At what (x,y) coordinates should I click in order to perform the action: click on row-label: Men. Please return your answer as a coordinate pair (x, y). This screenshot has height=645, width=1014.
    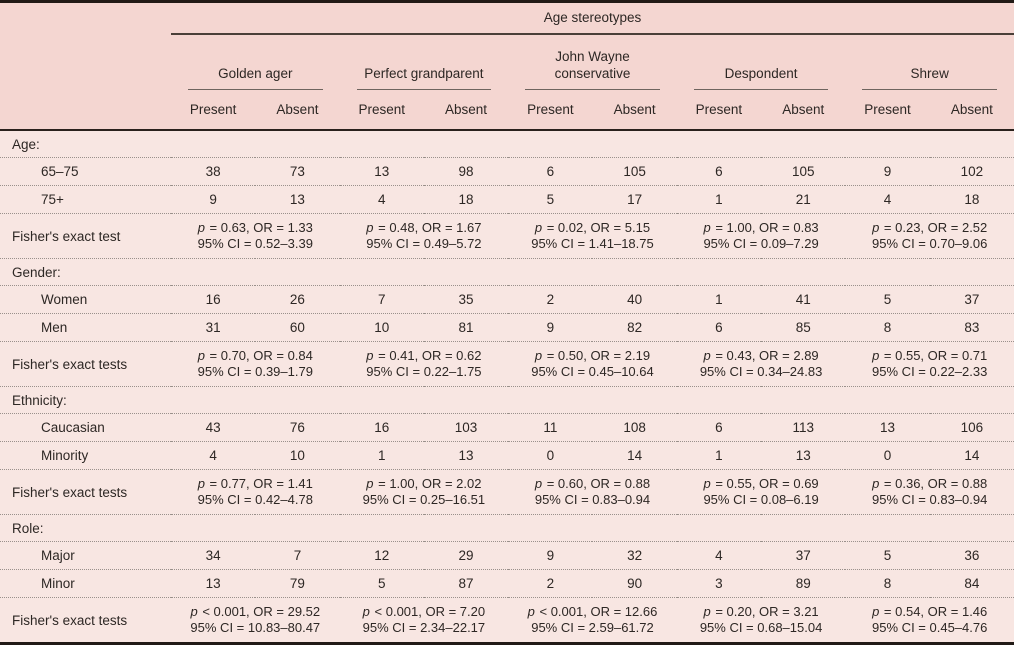
    Looking at the image, I should click on (85, 327).